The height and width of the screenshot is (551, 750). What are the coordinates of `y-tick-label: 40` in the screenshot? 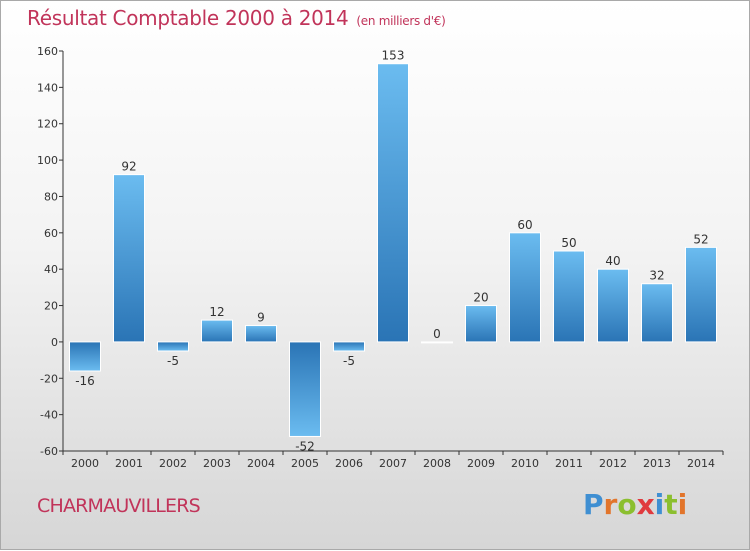 It's located at (51, 269).